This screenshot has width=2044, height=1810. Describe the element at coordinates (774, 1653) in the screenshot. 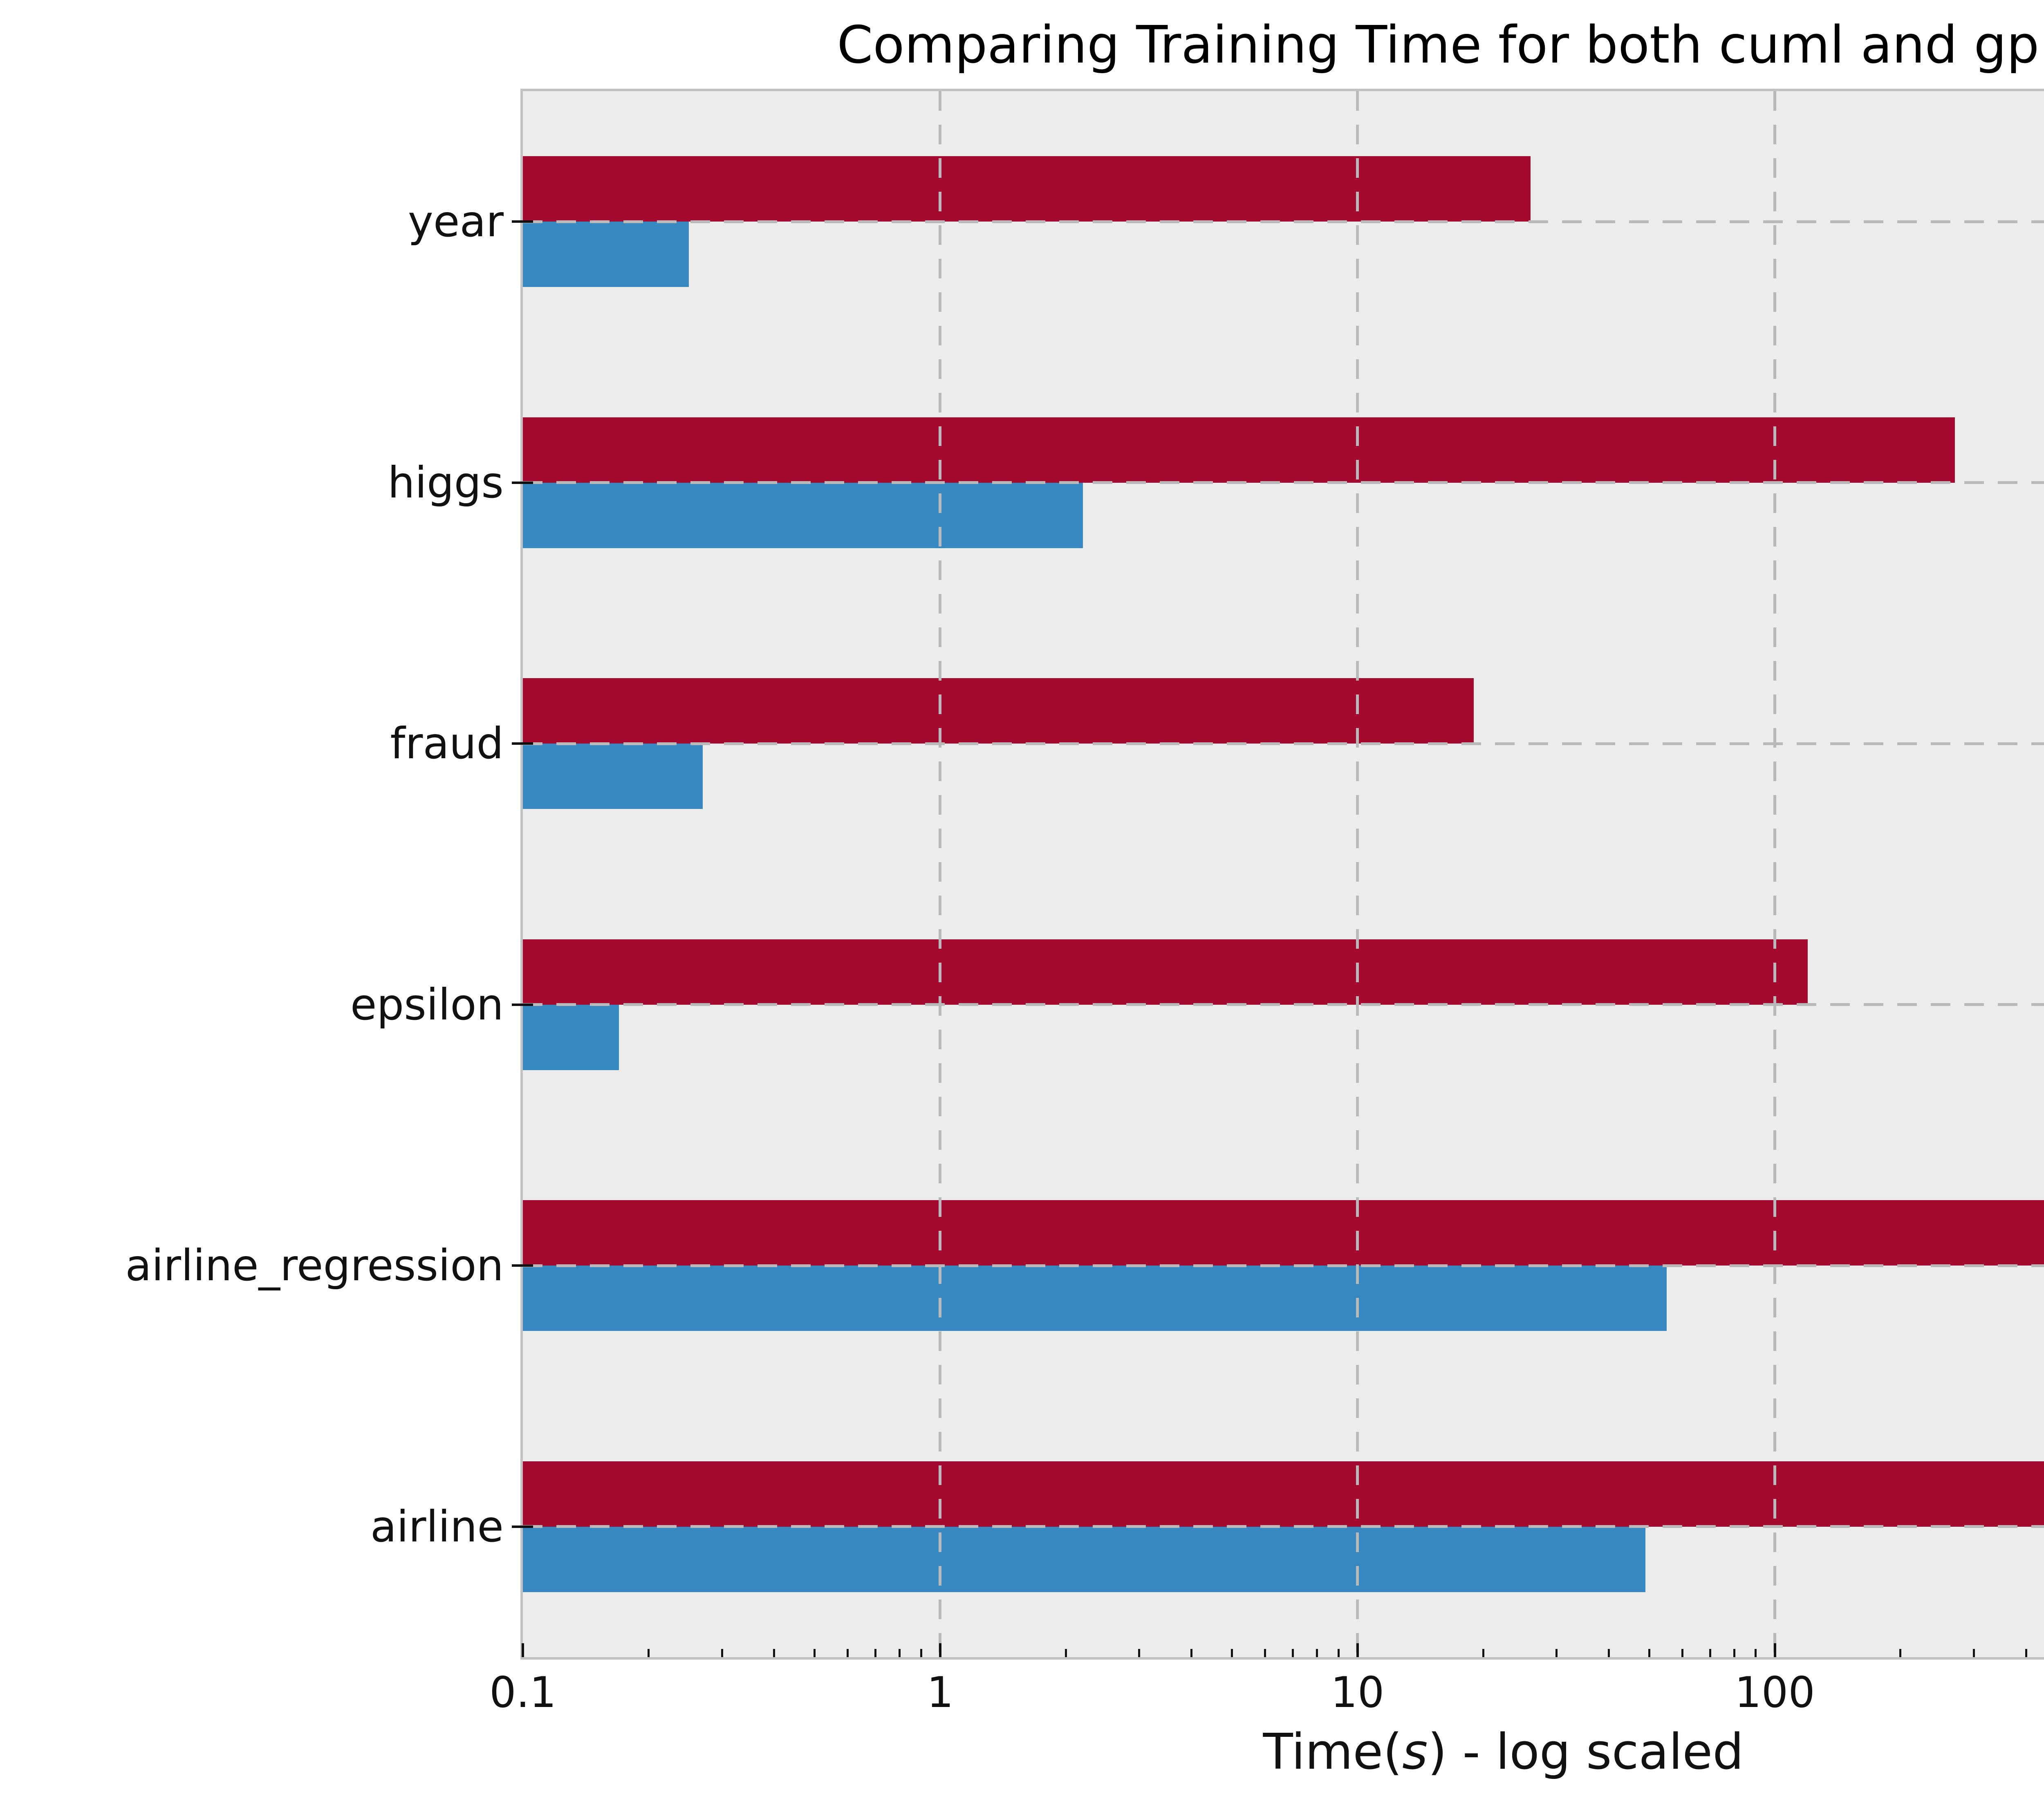

I see `x-minor-tick-0.4` at that location.